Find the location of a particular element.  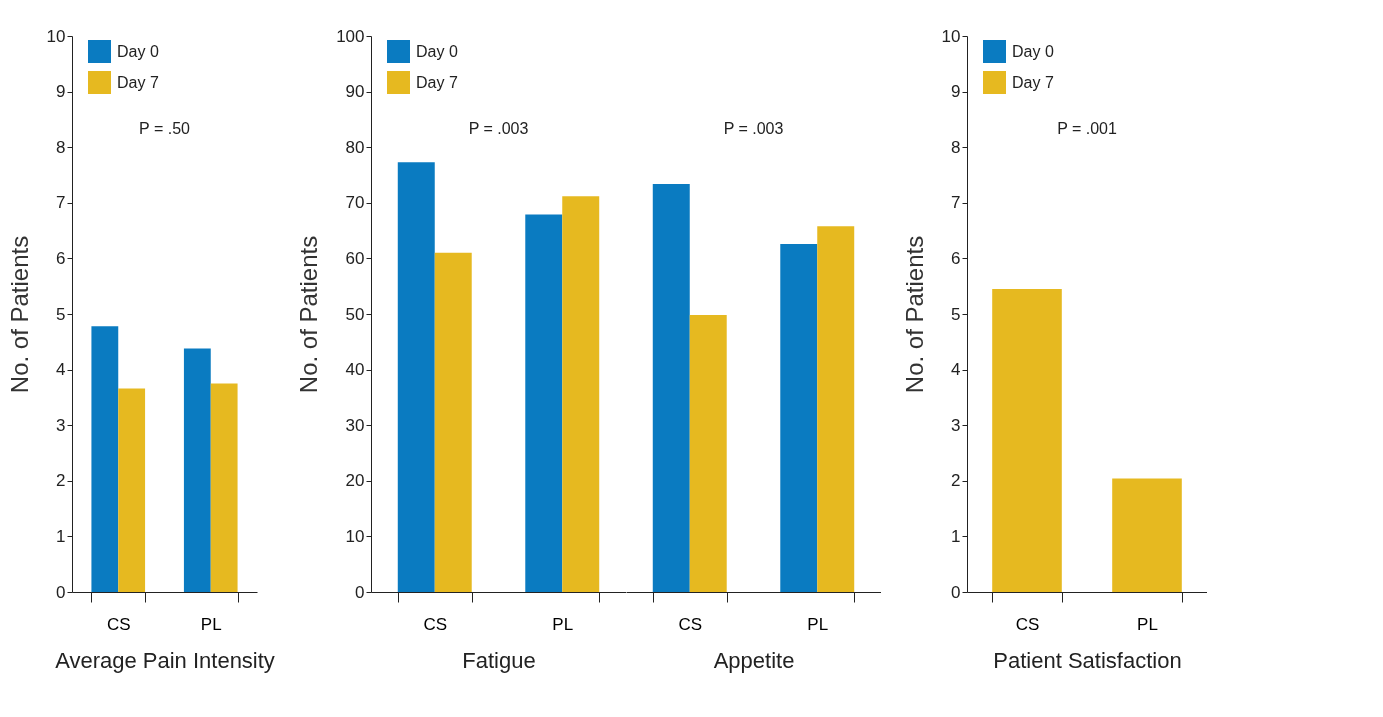

y-tick-label: 40 is located at coordinates (355, 370).